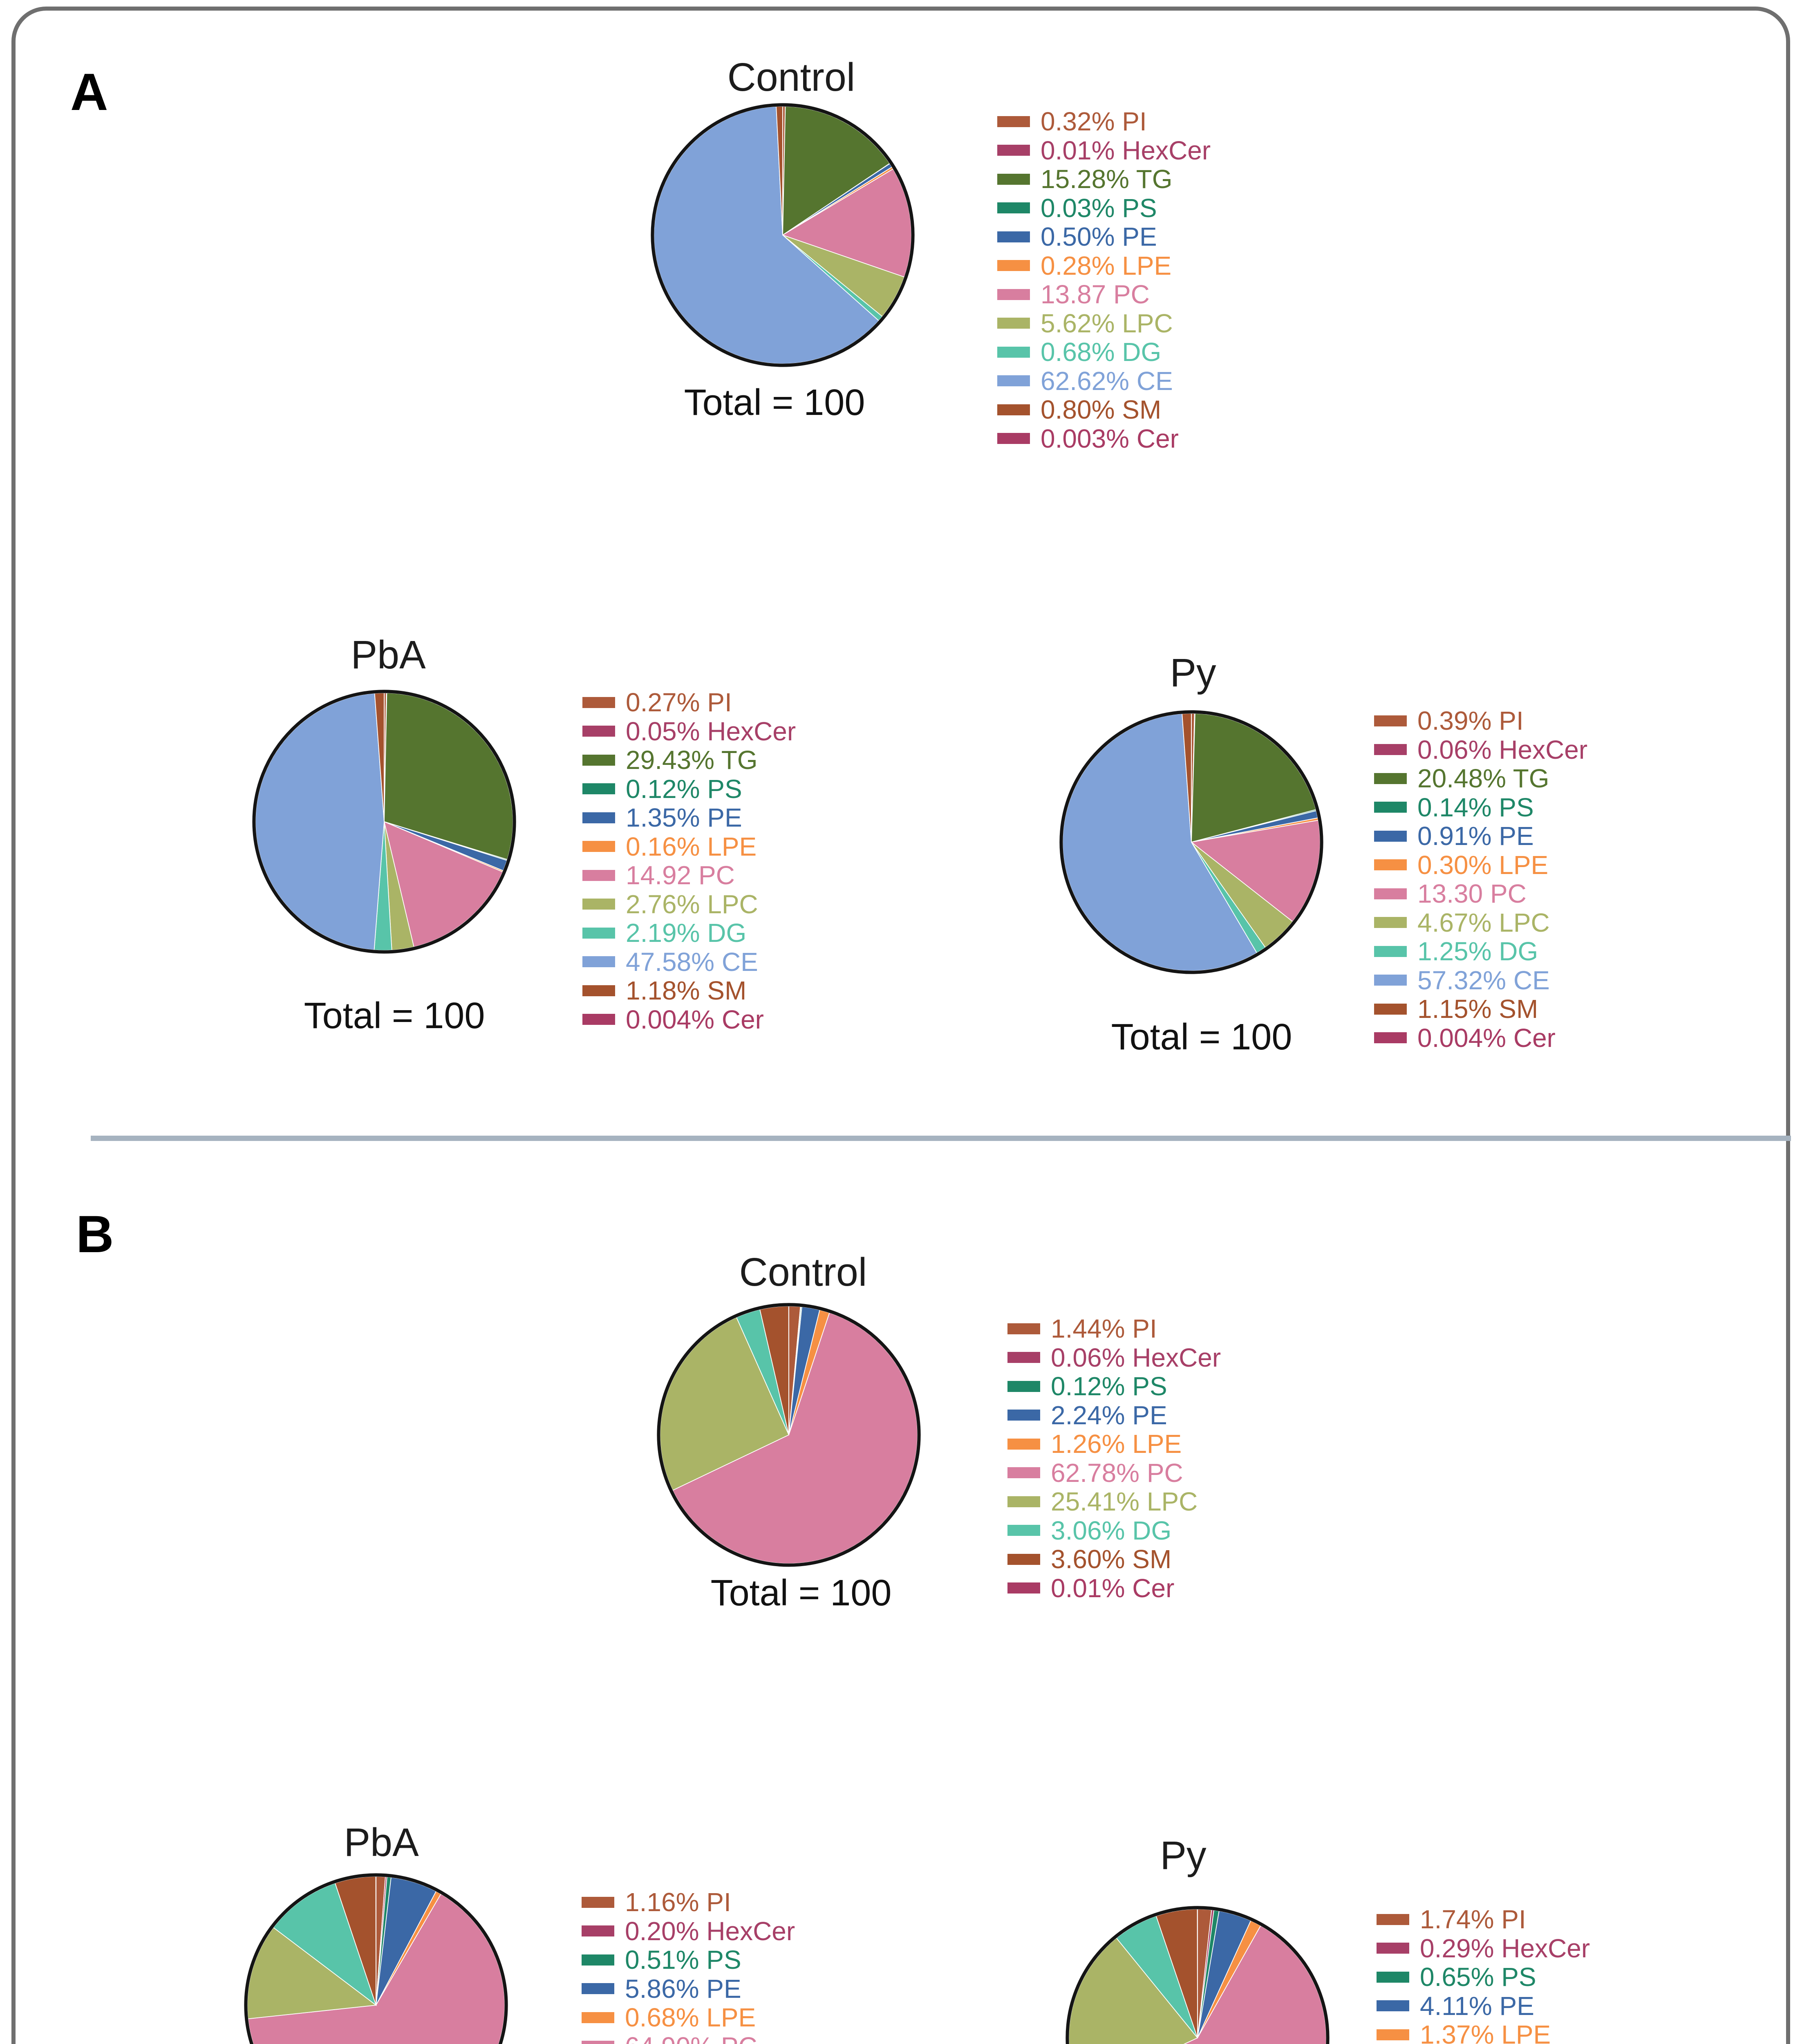 The width and height of the screenshot is (1802, 2044). Describe the element at coordinates (1486, 1038) in the screenshot. I see `legend-label: 0.004% Cer` at that location.